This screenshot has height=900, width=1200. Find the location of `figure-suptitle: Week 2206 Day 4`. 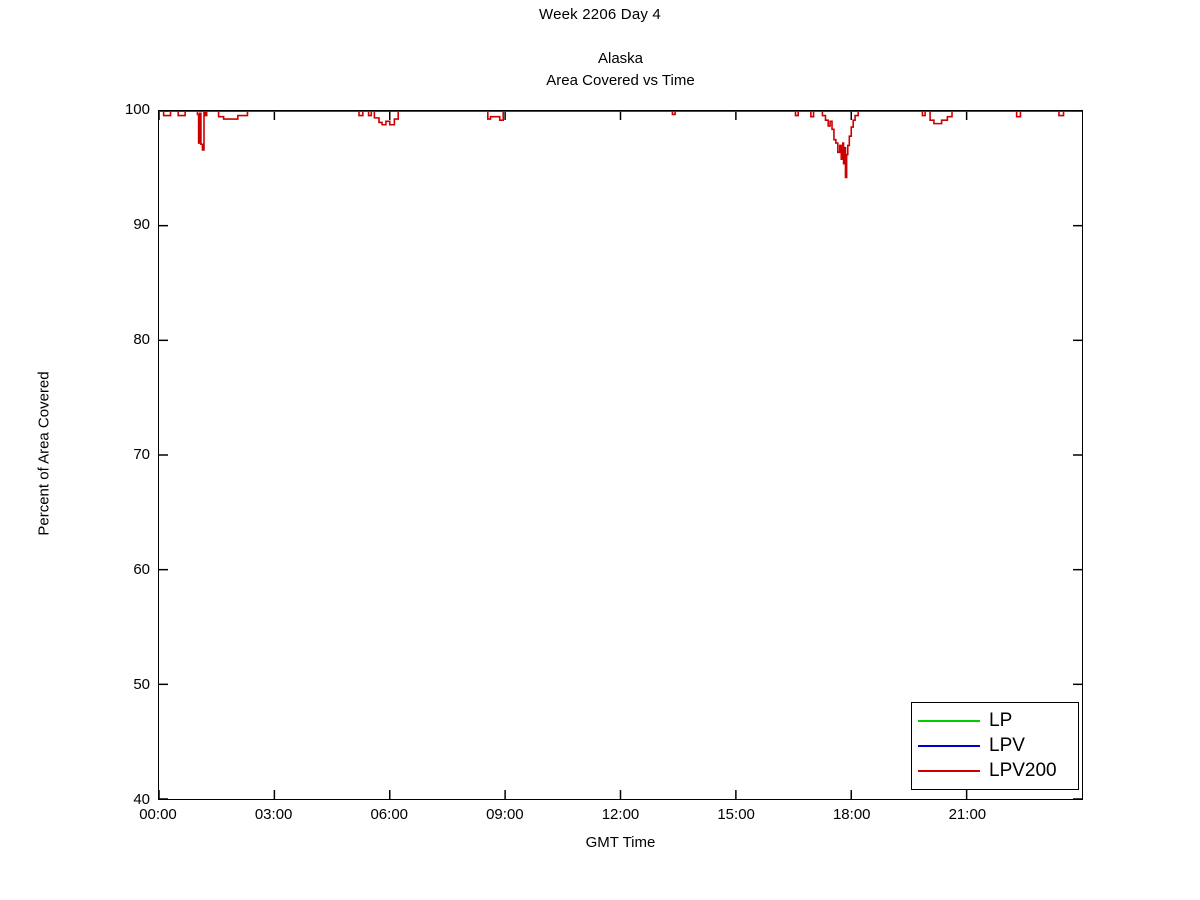

figure-suptitle: Week 2206 Day 4 is located at coordinates (600, 14).